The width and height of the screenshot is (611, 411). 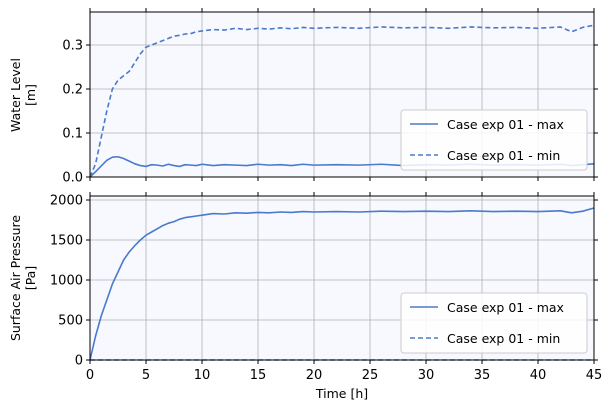 What do you see at coordinates (202, 375) in the screenshot?
I see `x-tick-label: 10` at bounding box center [202, 375].